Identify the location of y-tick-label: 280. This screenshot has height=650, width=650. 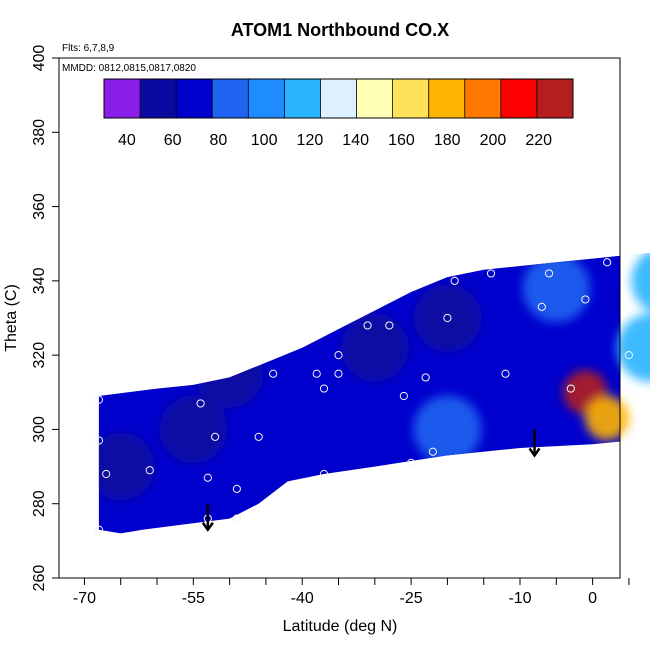
(39, 503).